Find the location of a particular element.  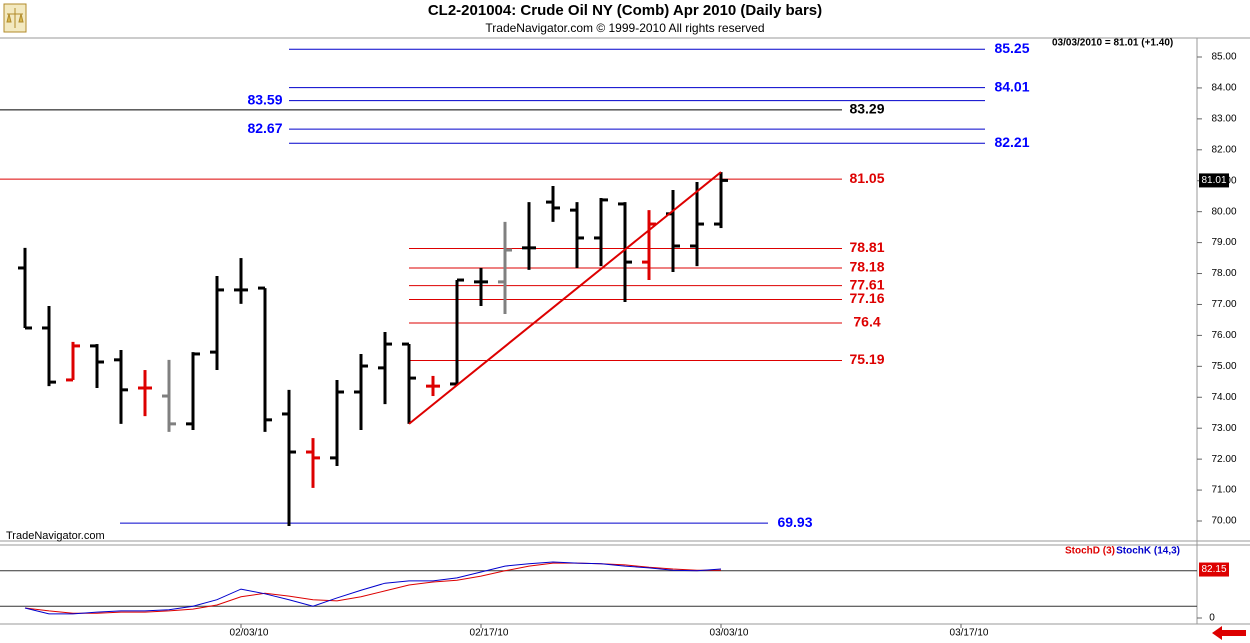

y-tick-label: 80.00 is located at coordinates (1223, 211).